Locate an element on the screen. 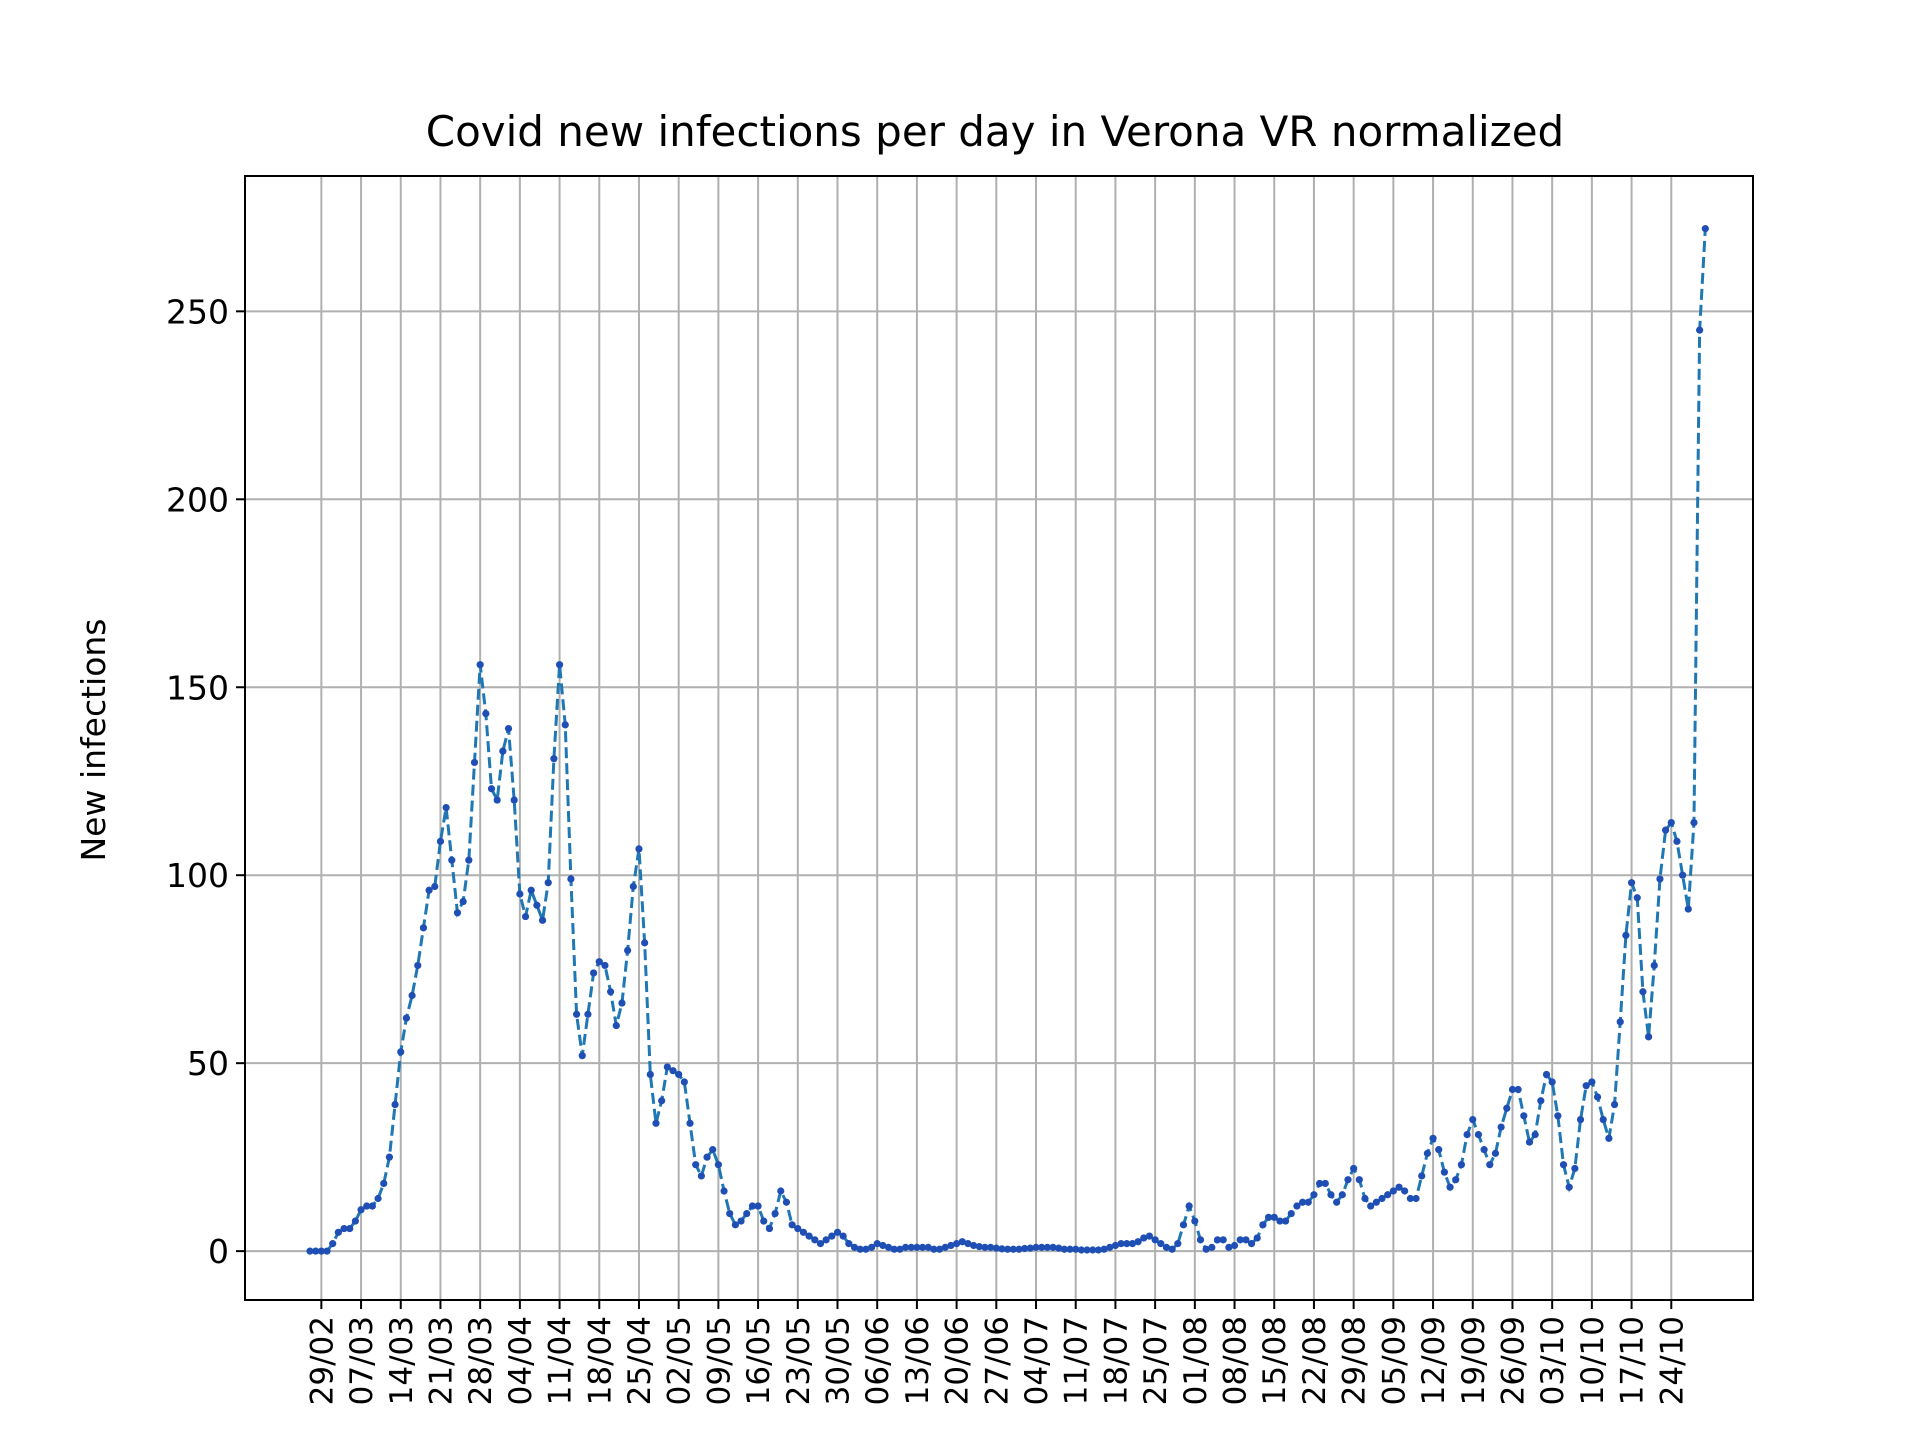 The width and height of the screenshot is (1920, 1440). x-tick-label: 18/07 is located at coordinates (1116, 1360).